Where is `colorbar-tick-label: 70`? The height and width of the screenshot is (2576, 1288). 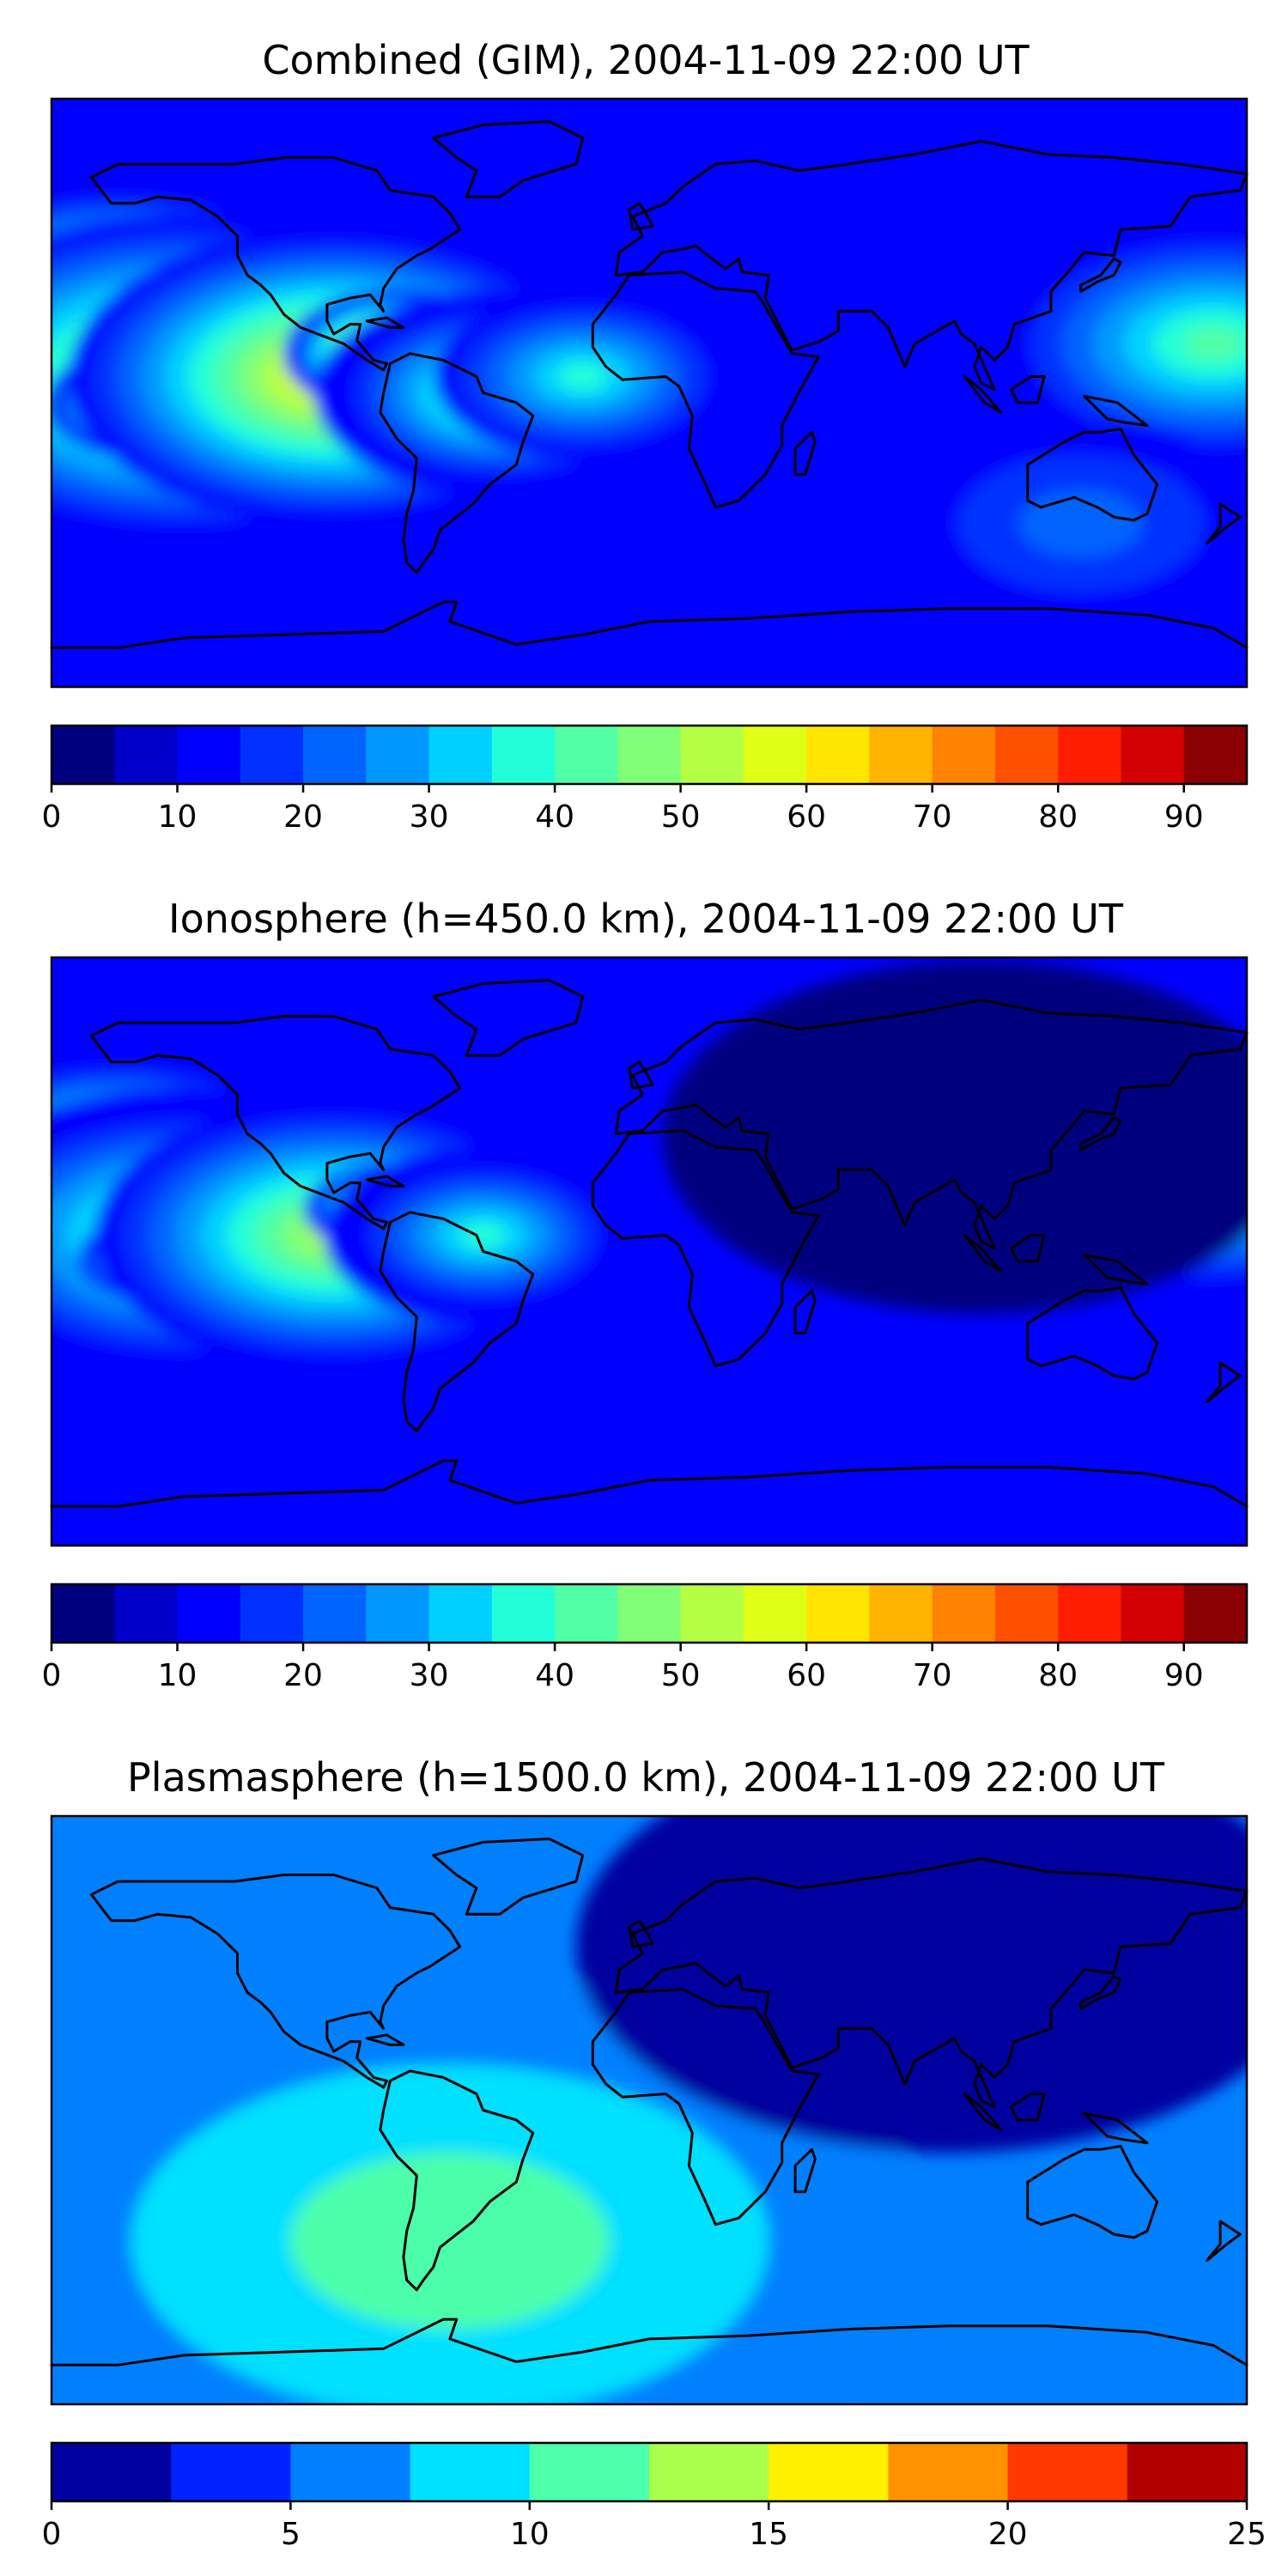
colorbar-tick-label: 70 is located at coordinates (932, 1675).